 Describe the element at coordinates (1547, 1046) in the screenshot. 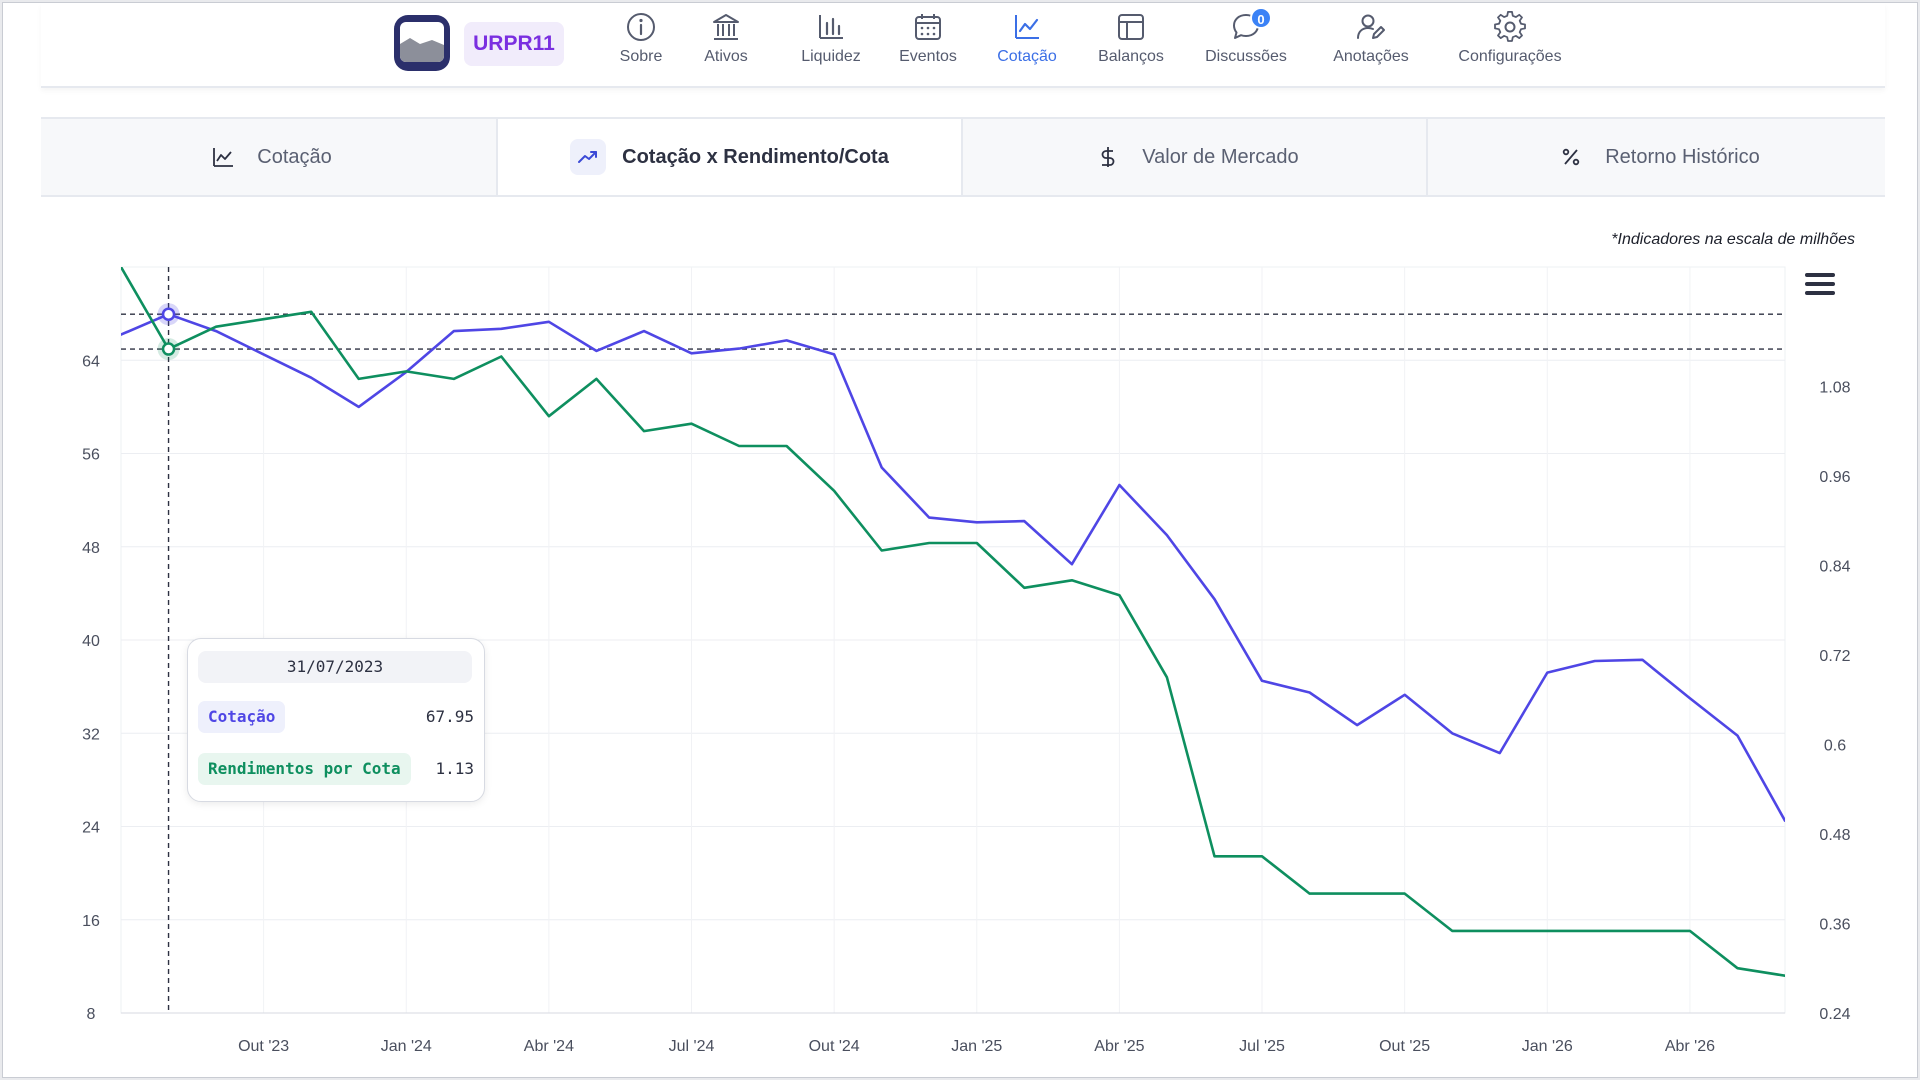

I see `x-tick-label: Jan '26` at that location.